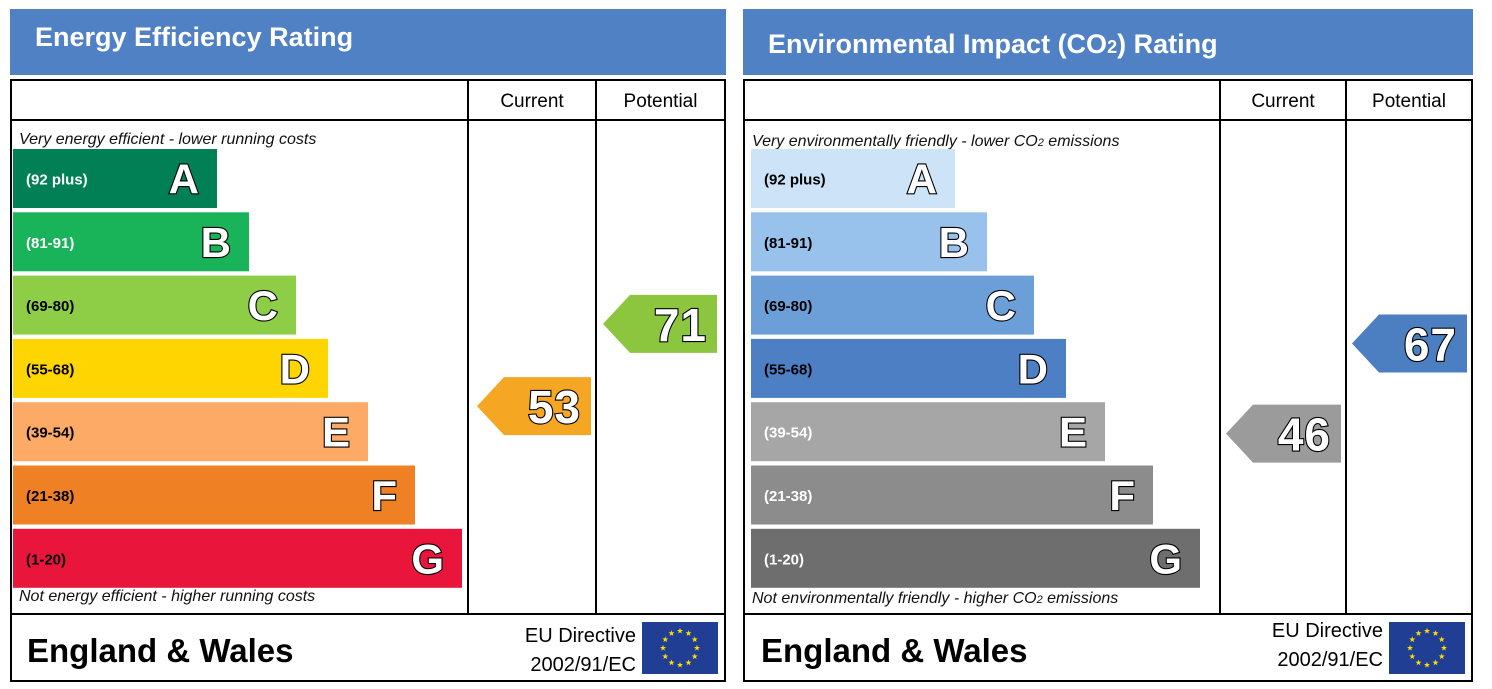 This screenshot has width=1492, height=689. I want to click on environment-band-letter-d: D, so click(1033, 368).